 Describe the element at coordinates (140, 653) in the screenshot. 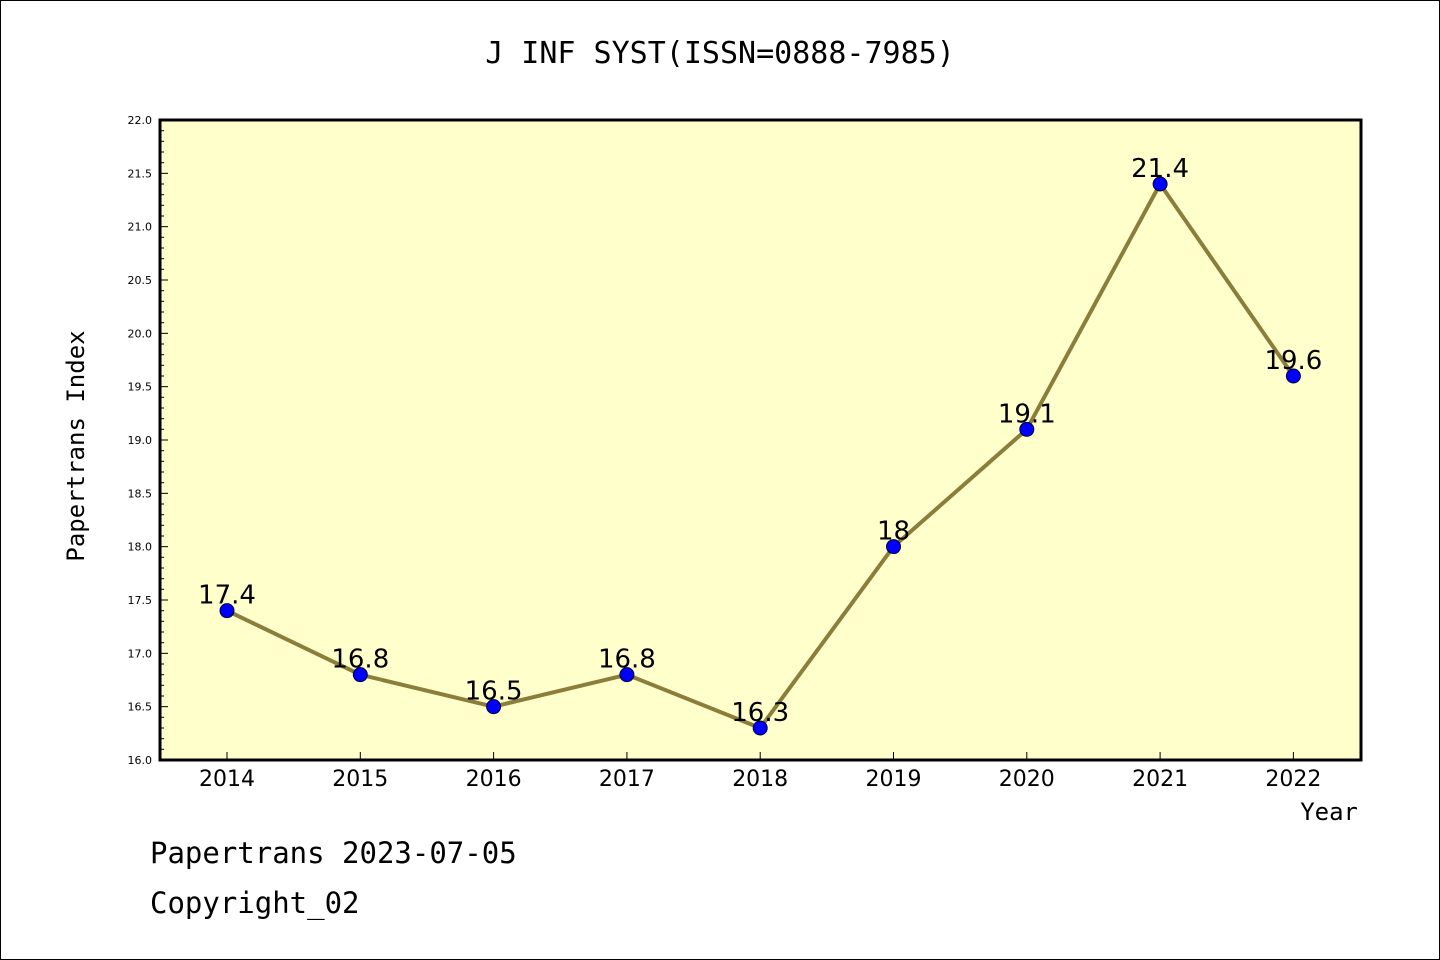

I see `y-tick-label: 17.0` at that location.